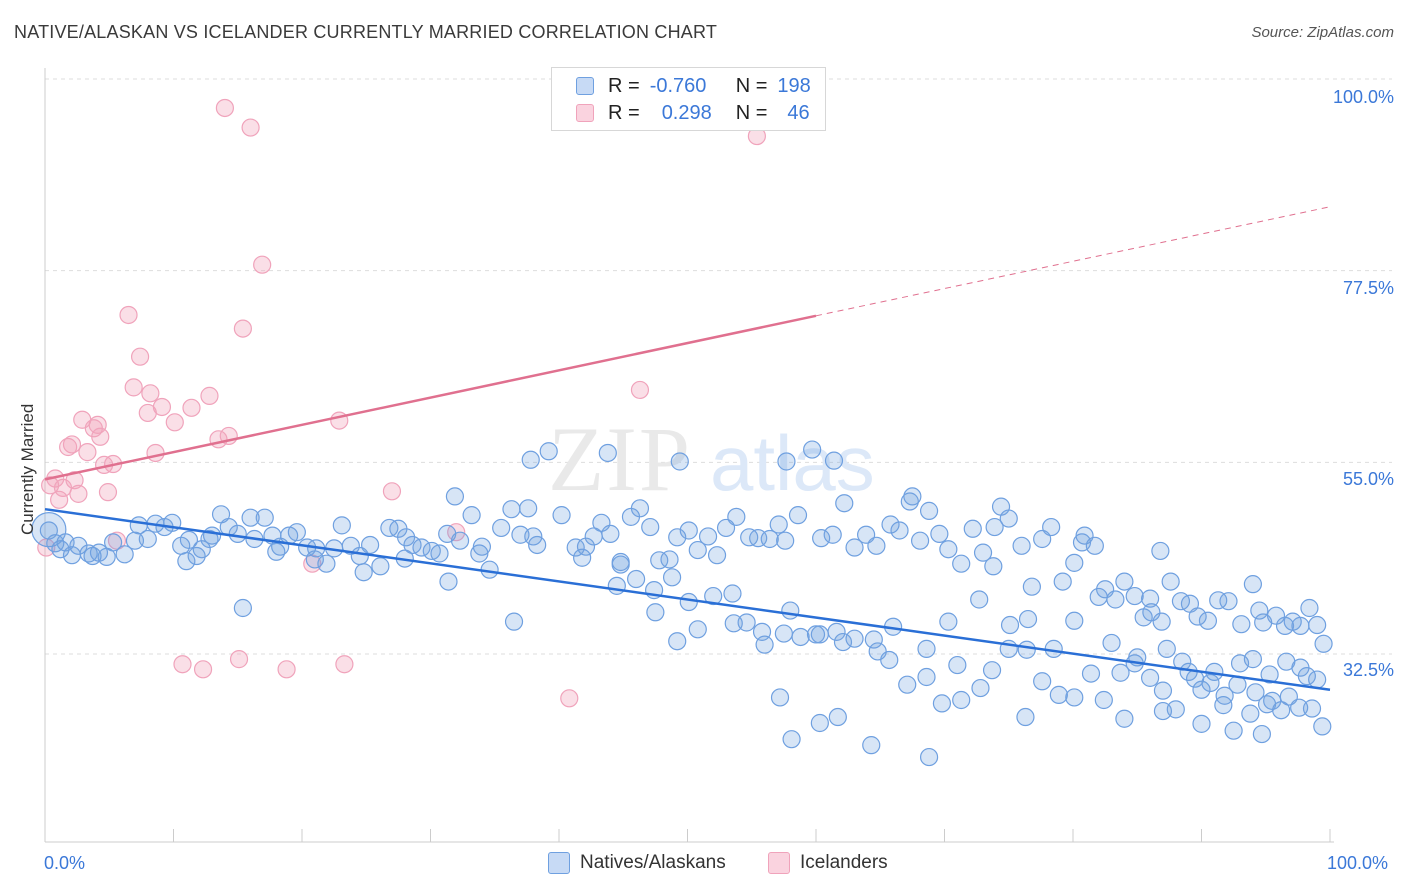 The width and height of the screenshot is (1406, 892). What do you see at coordinates (653, 862) in the screenshot?
I see `bottom-legend-label: Natives/Alaskans` at bounding box center [653, 862].